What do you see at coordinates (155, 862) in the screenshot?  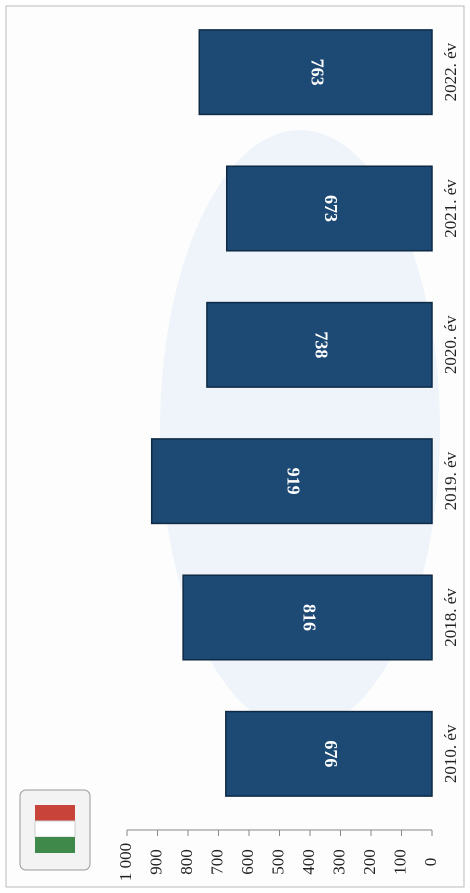 I see `x-tick-label: 900` at bounding box center [155, 862].